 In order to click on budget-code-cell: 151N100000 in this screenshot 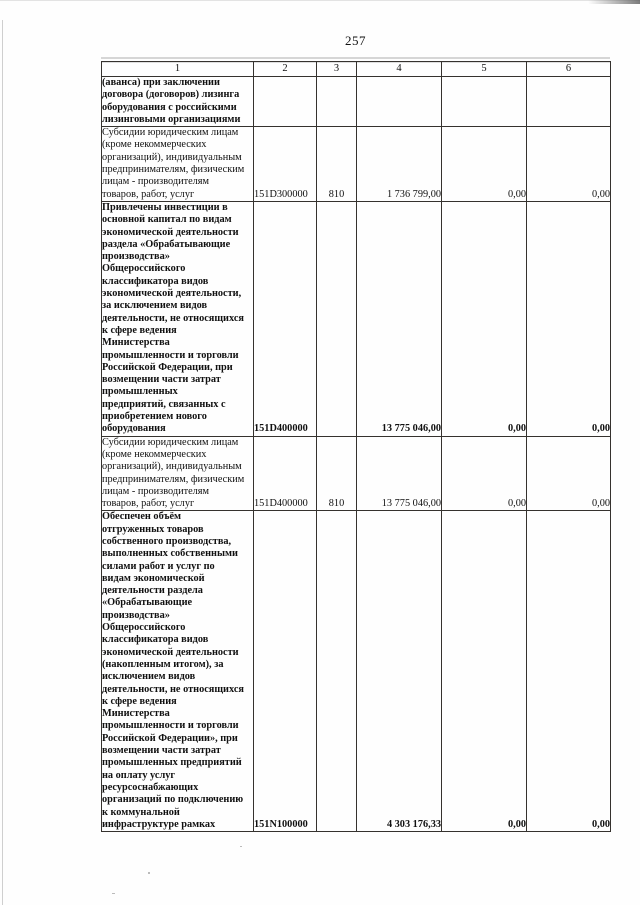, I will do `click(285, 671)`.